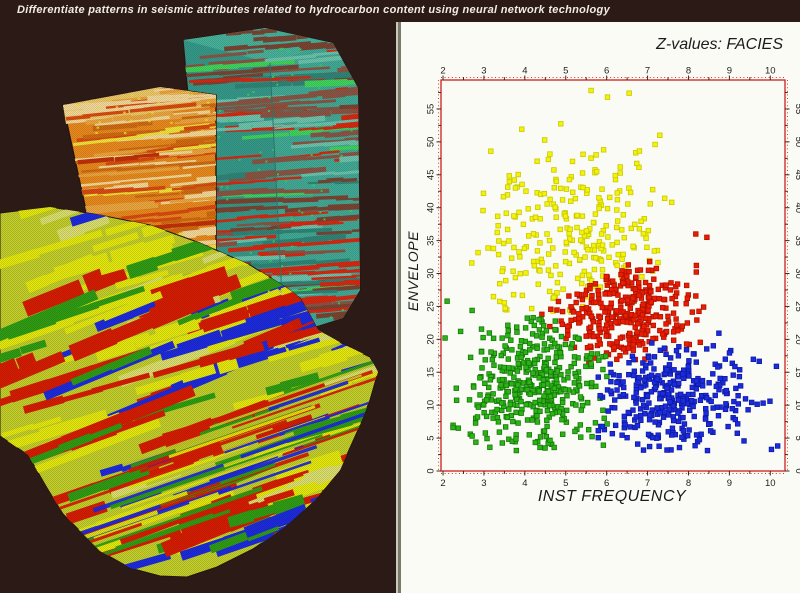  Describe the element at coordinates (719, 44) in the screenshot. I see `plot-title: Z-values: FACIES` at that location.